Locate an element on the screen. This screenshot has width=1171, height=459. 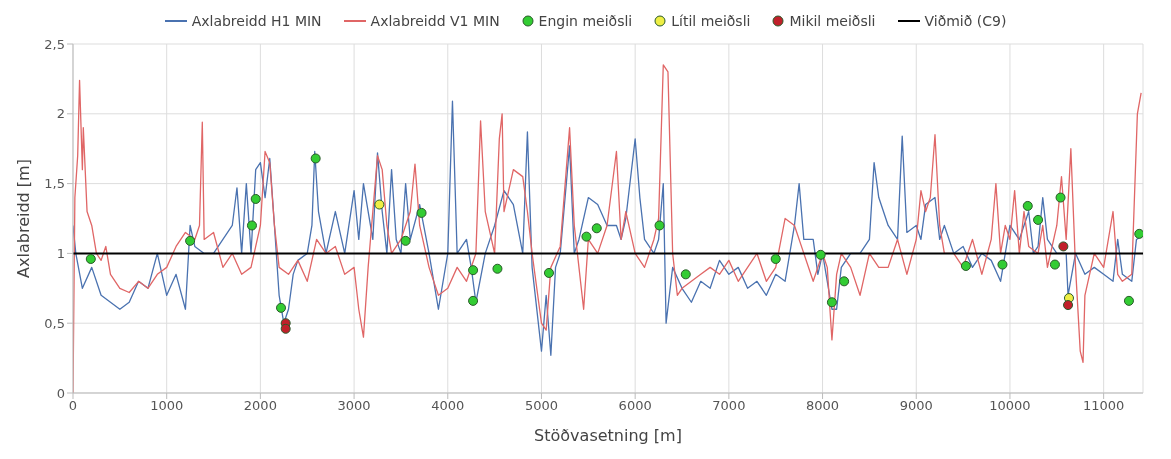
x-axis-title: Stöðvasetning [m] is located at coordinates (608, 435).